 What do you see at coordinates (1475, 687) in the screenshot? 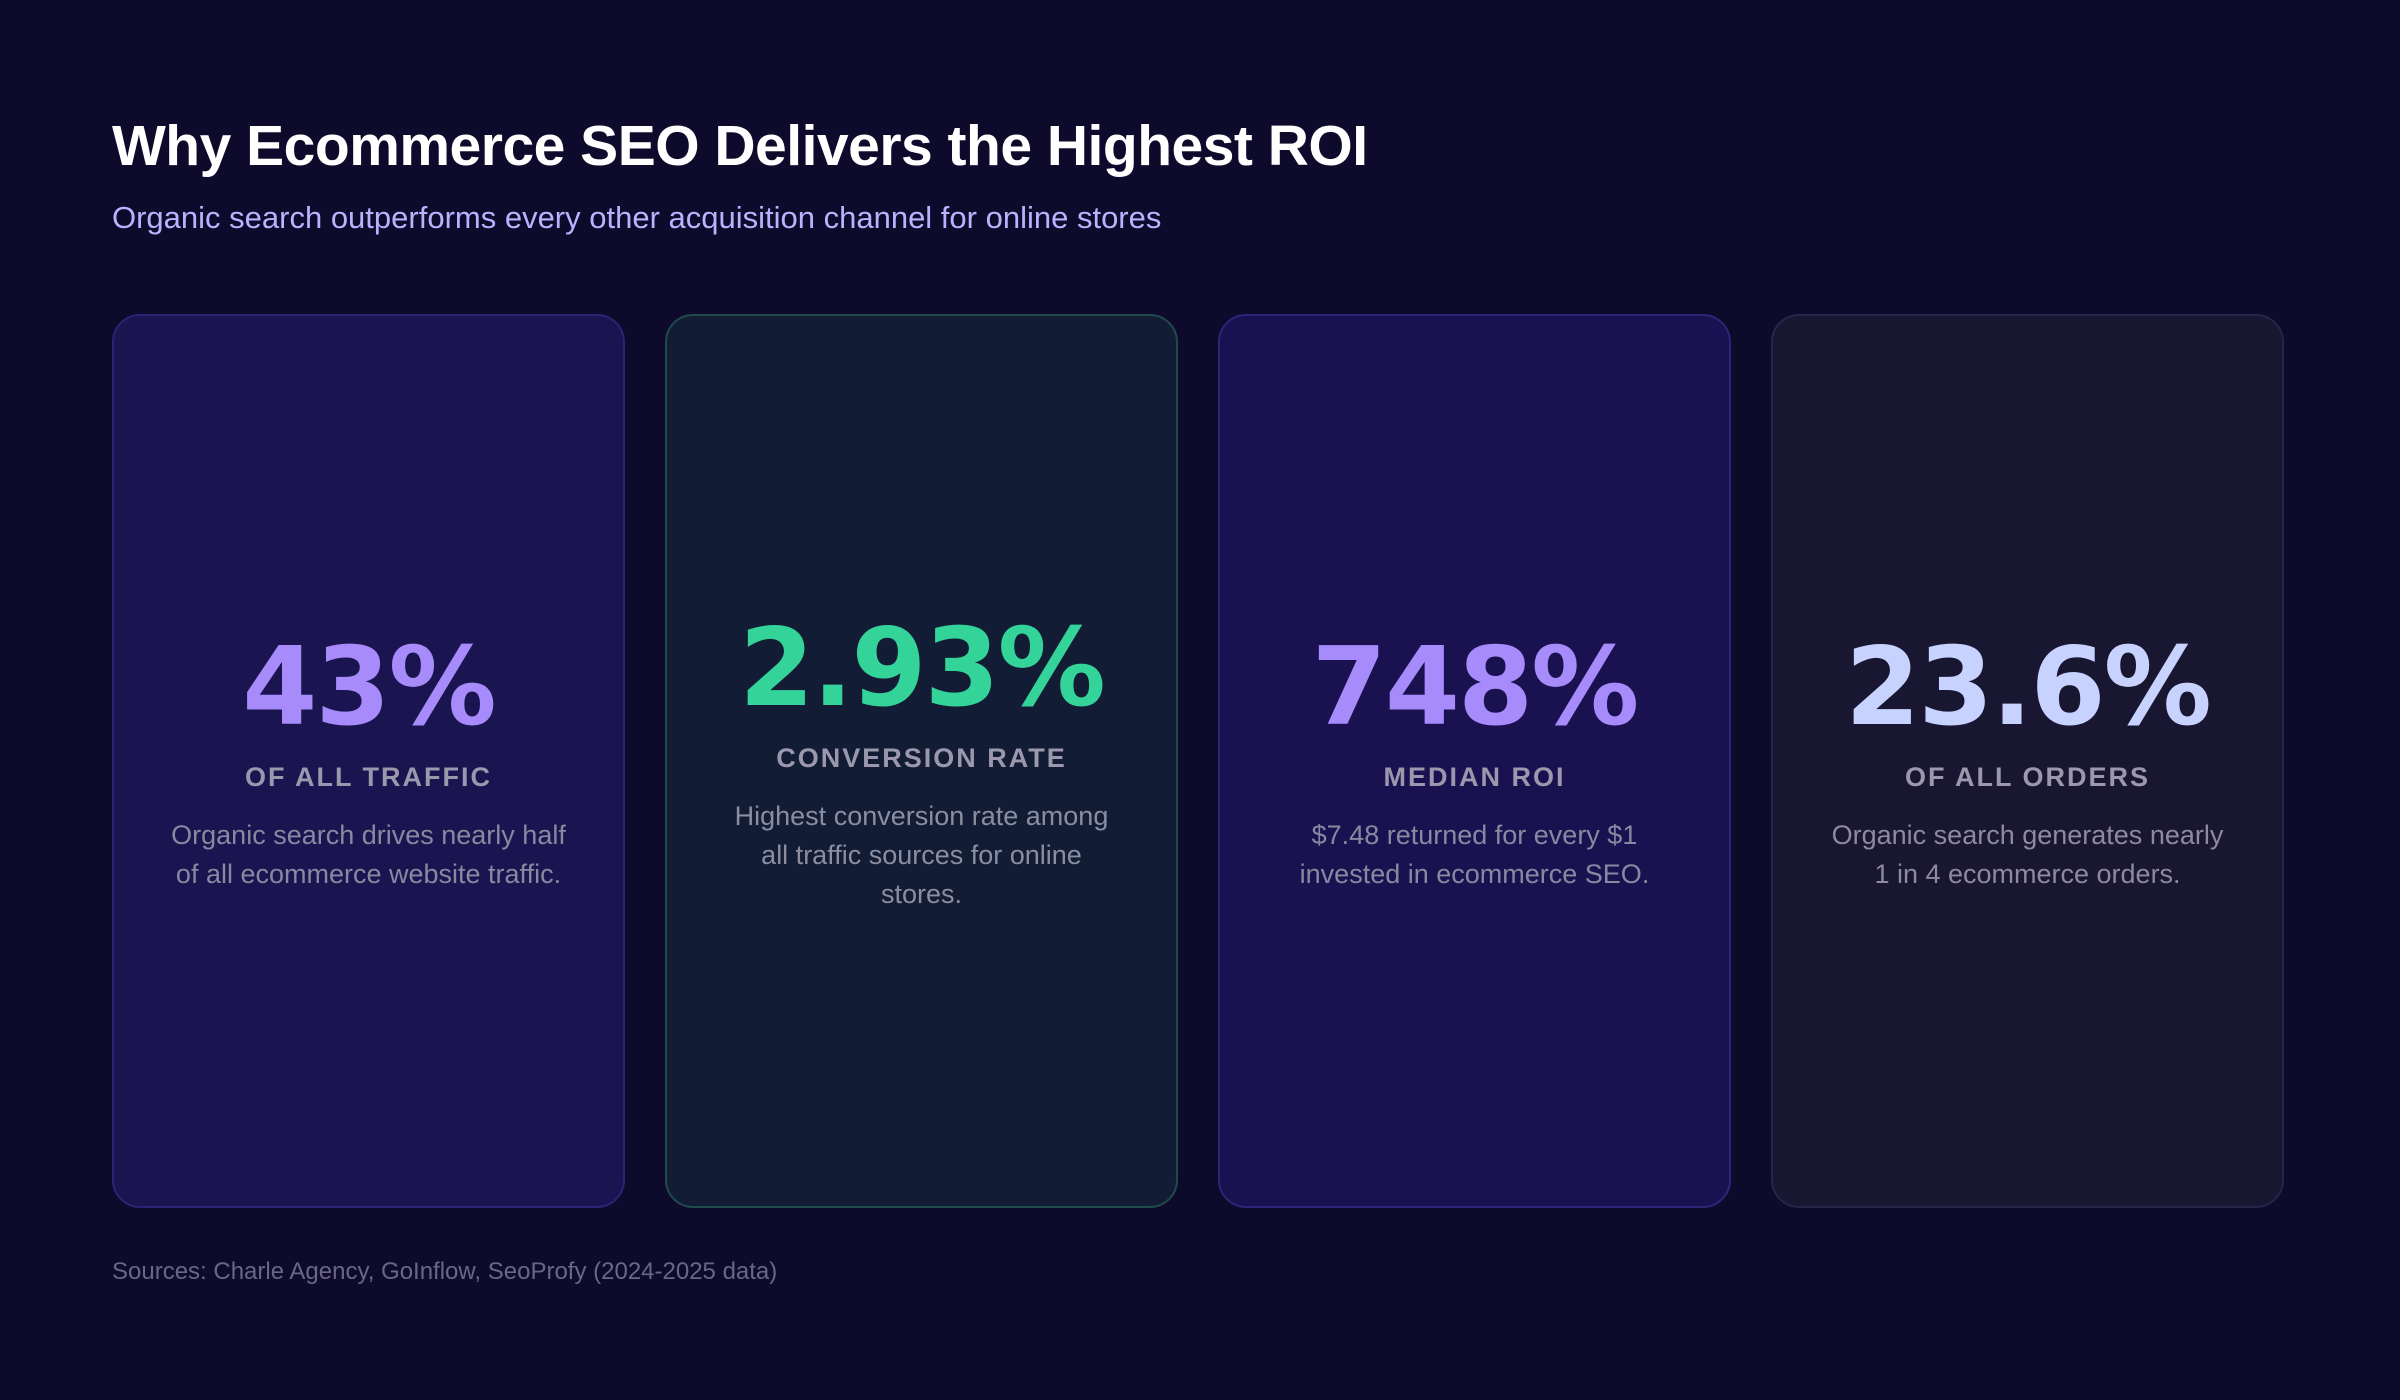
I see `stat-value: 748%` at bounding box center [1475, 687].